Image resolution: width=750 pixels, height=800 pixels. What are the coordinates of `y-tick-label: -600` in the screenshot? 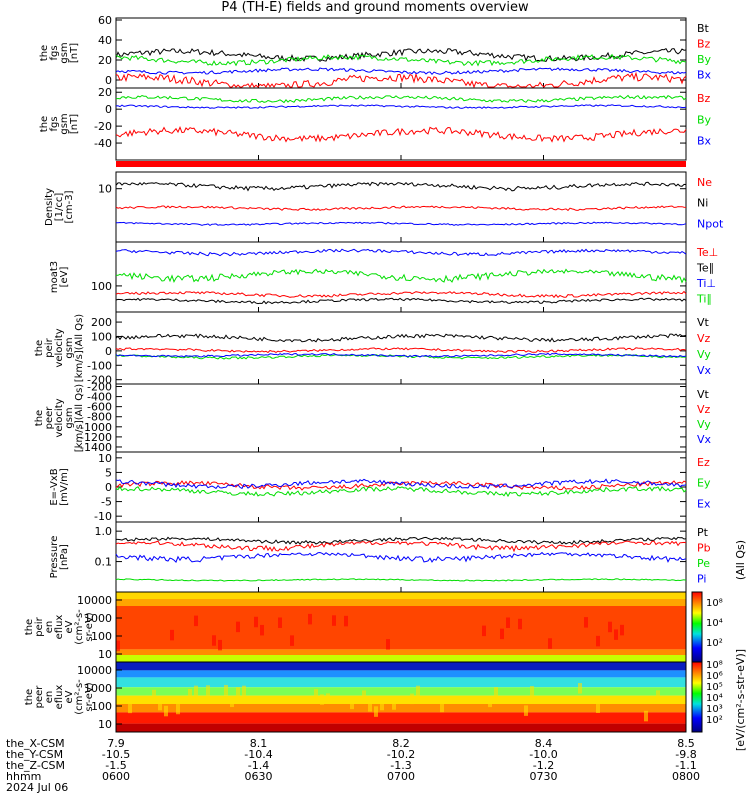 It's located at (99, 407).